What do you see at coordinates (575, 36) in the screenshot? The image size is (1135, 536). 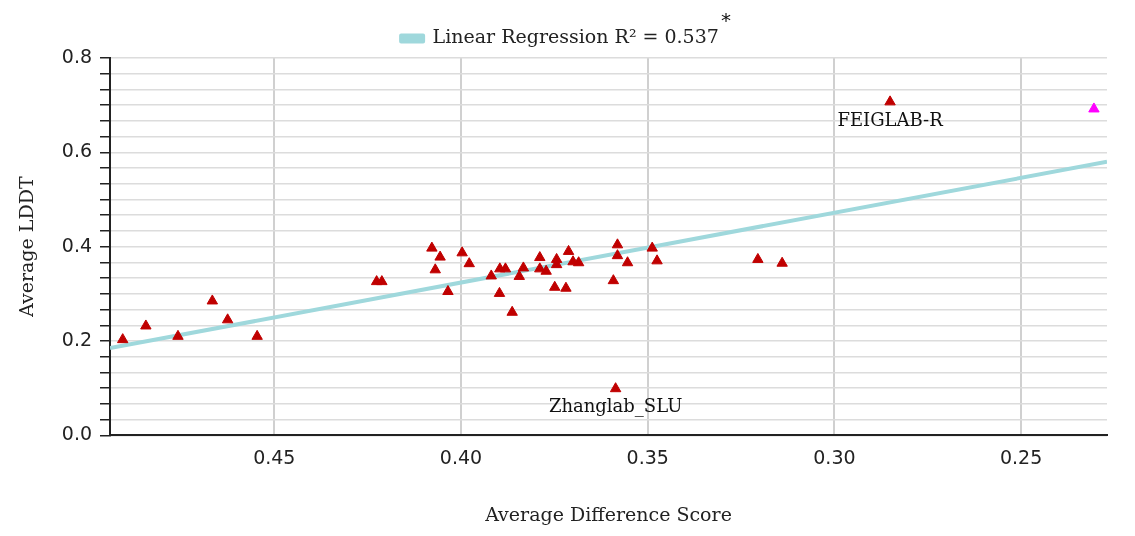 I see `legend-label: Linear Regression R² = 0.537` at bounding box center [575, 36].